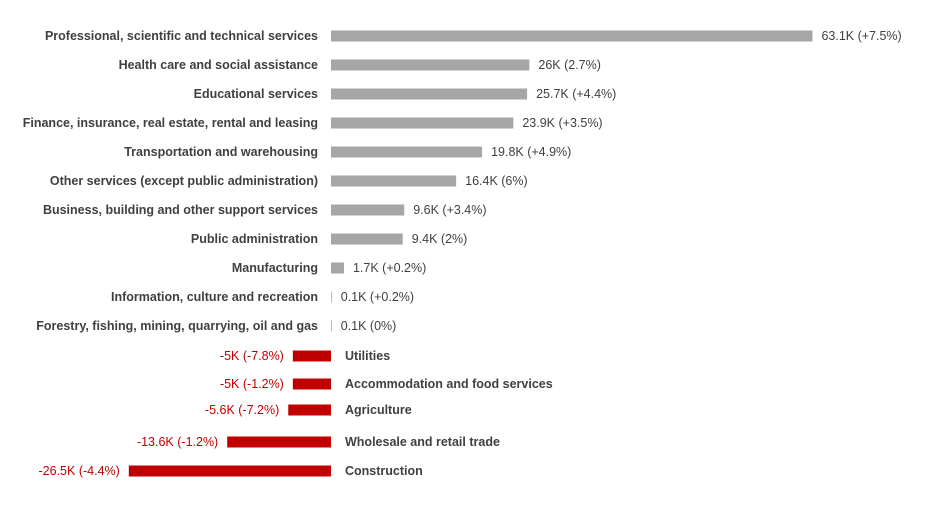 This screenshot has height=512, width=944. I want to click on value-label-information-culture-and-recreation: 0.1K (+0.2%), so click(377, 297).